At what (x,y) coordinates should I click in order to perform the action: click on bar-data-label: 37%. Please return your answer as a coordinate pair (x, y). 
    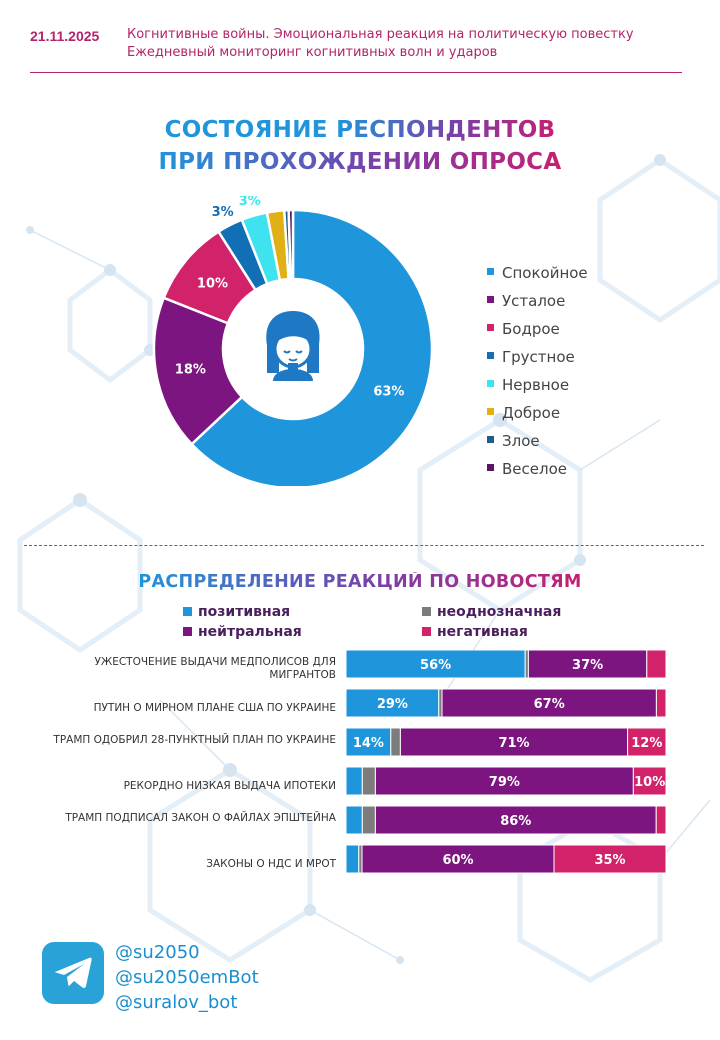
    Looking at the image, I should click on (587, 665).